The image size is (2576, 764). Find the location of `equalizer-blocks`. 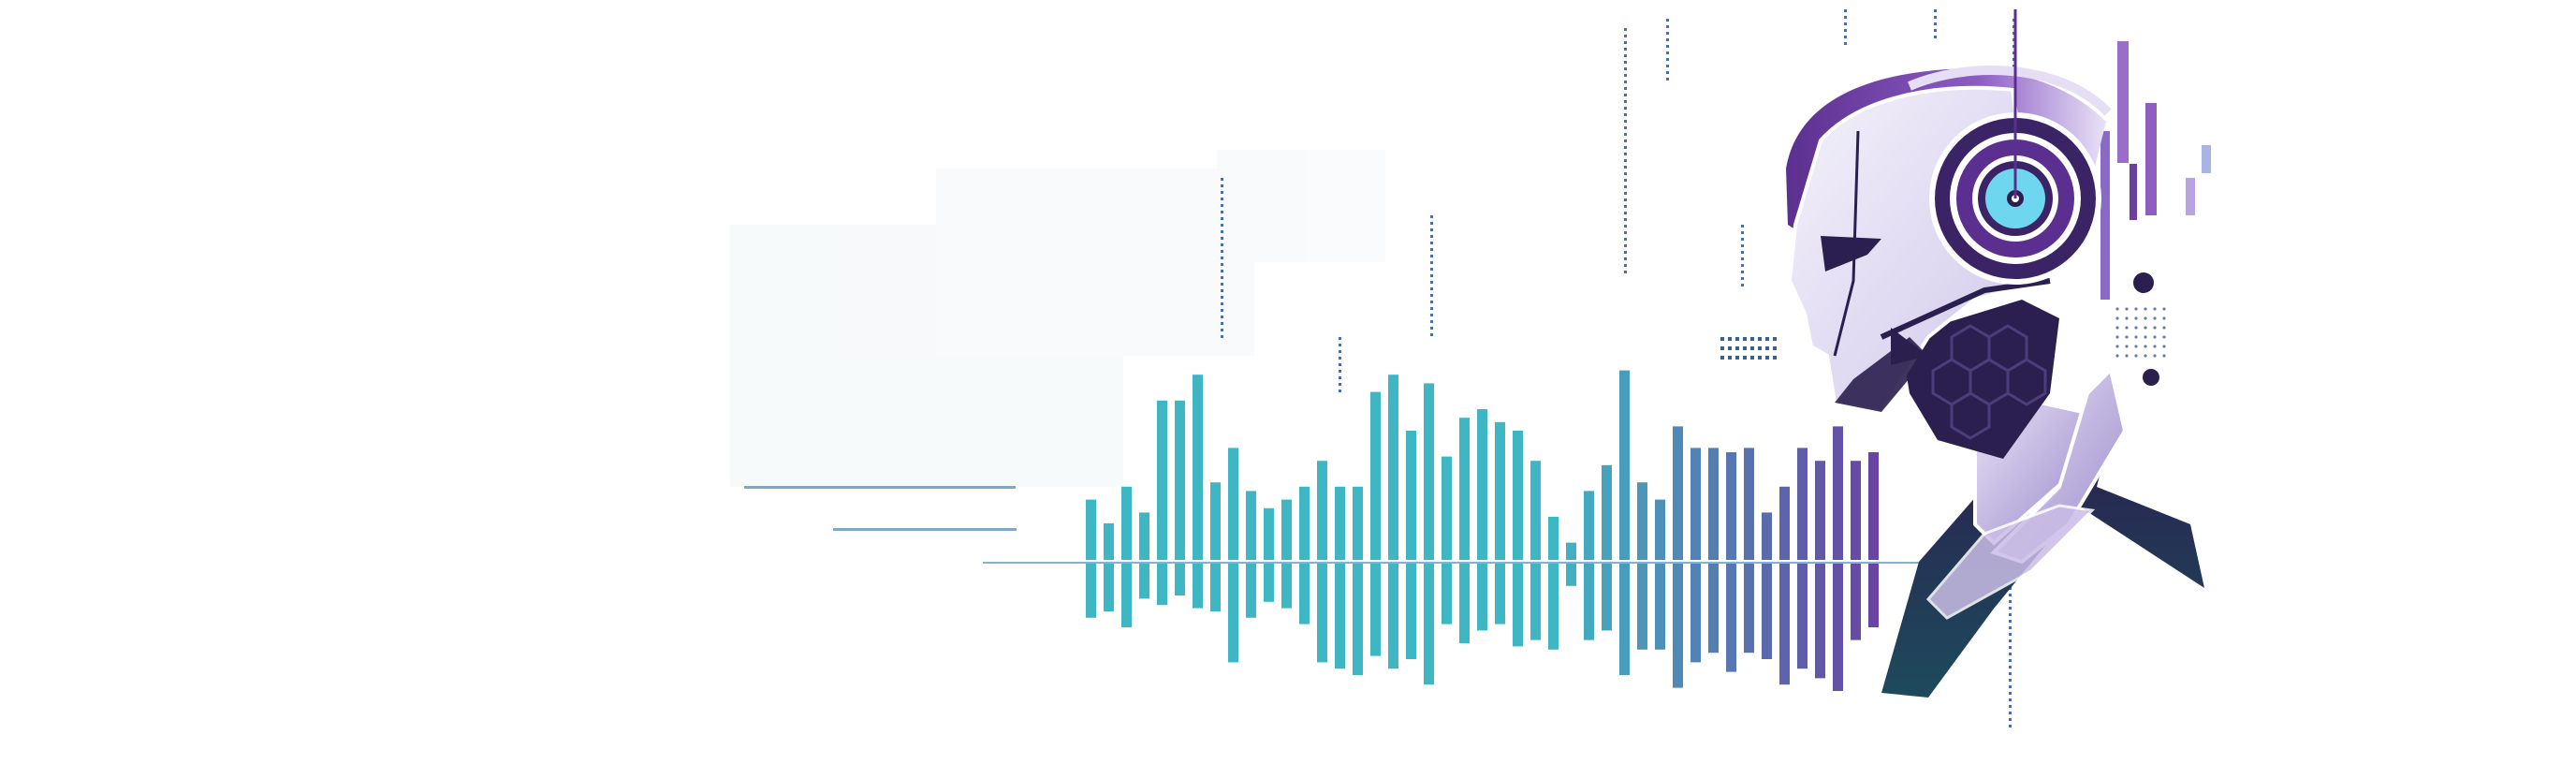

equalizer-blocks is located at coordinates (2155, 213).